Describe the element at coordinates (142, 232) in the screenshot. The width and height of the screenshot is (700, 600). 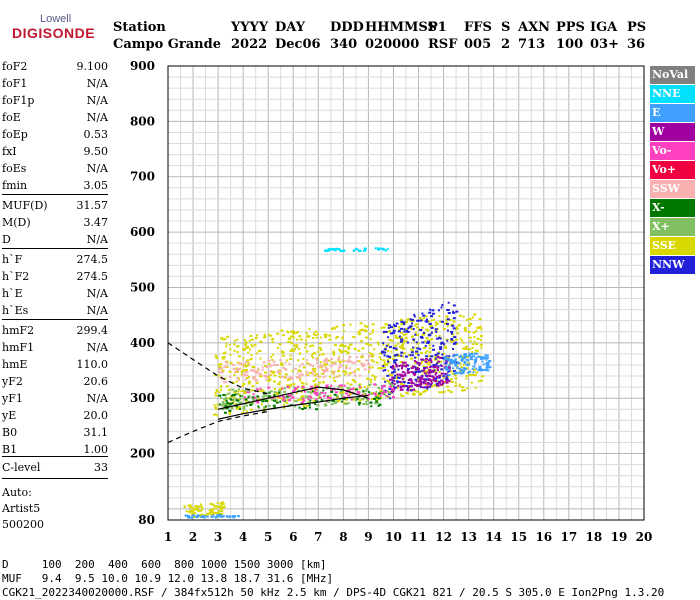
I see `y-tick-label: 600` at that location.